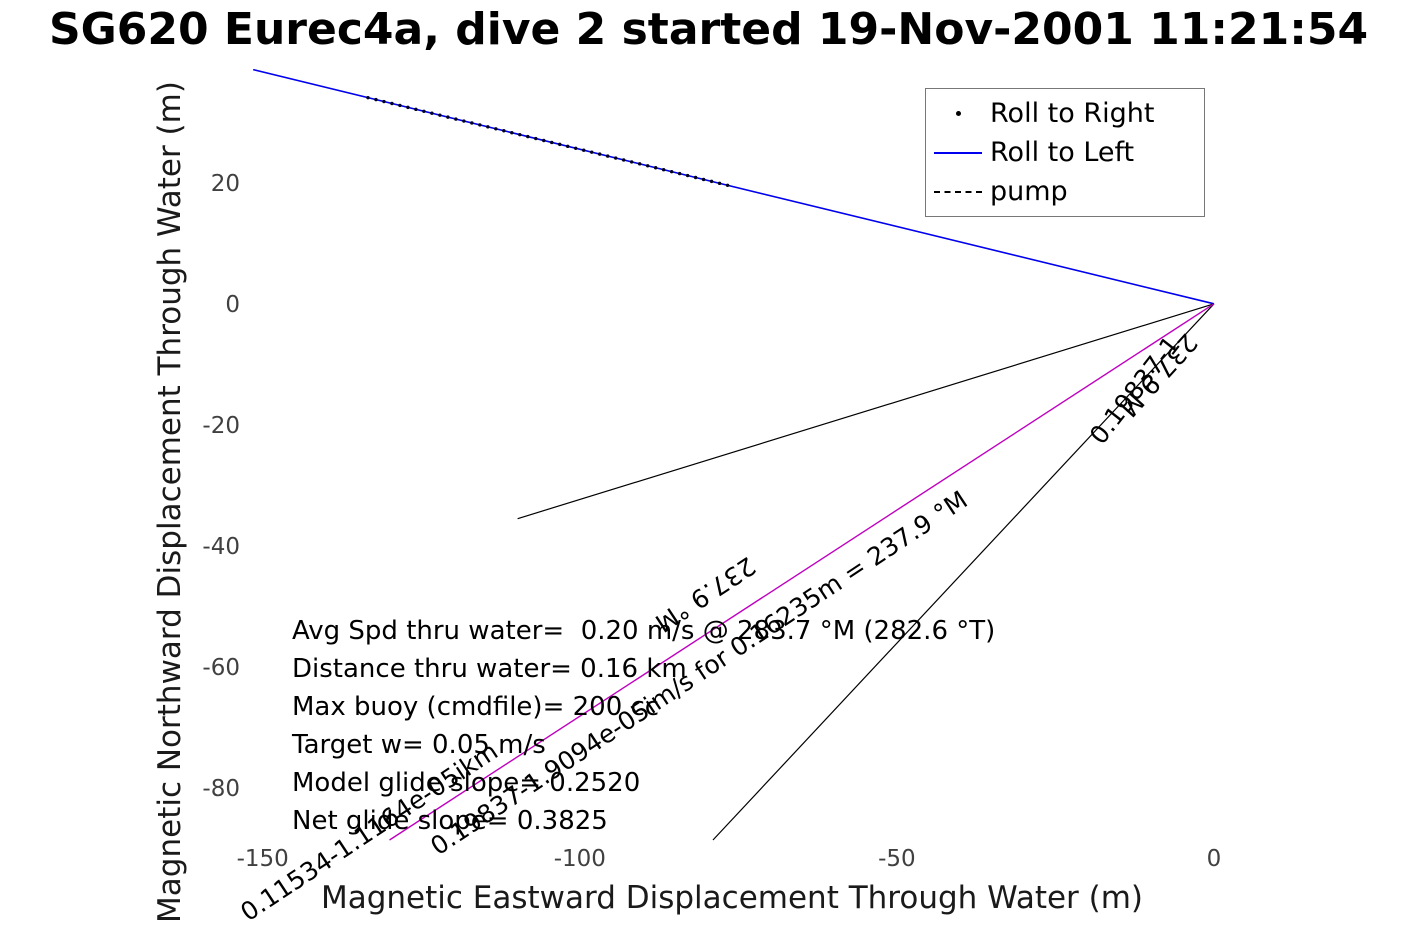  I want to click on stat-line-1: Distance thru water= 0.16 km, so click(489, 669).